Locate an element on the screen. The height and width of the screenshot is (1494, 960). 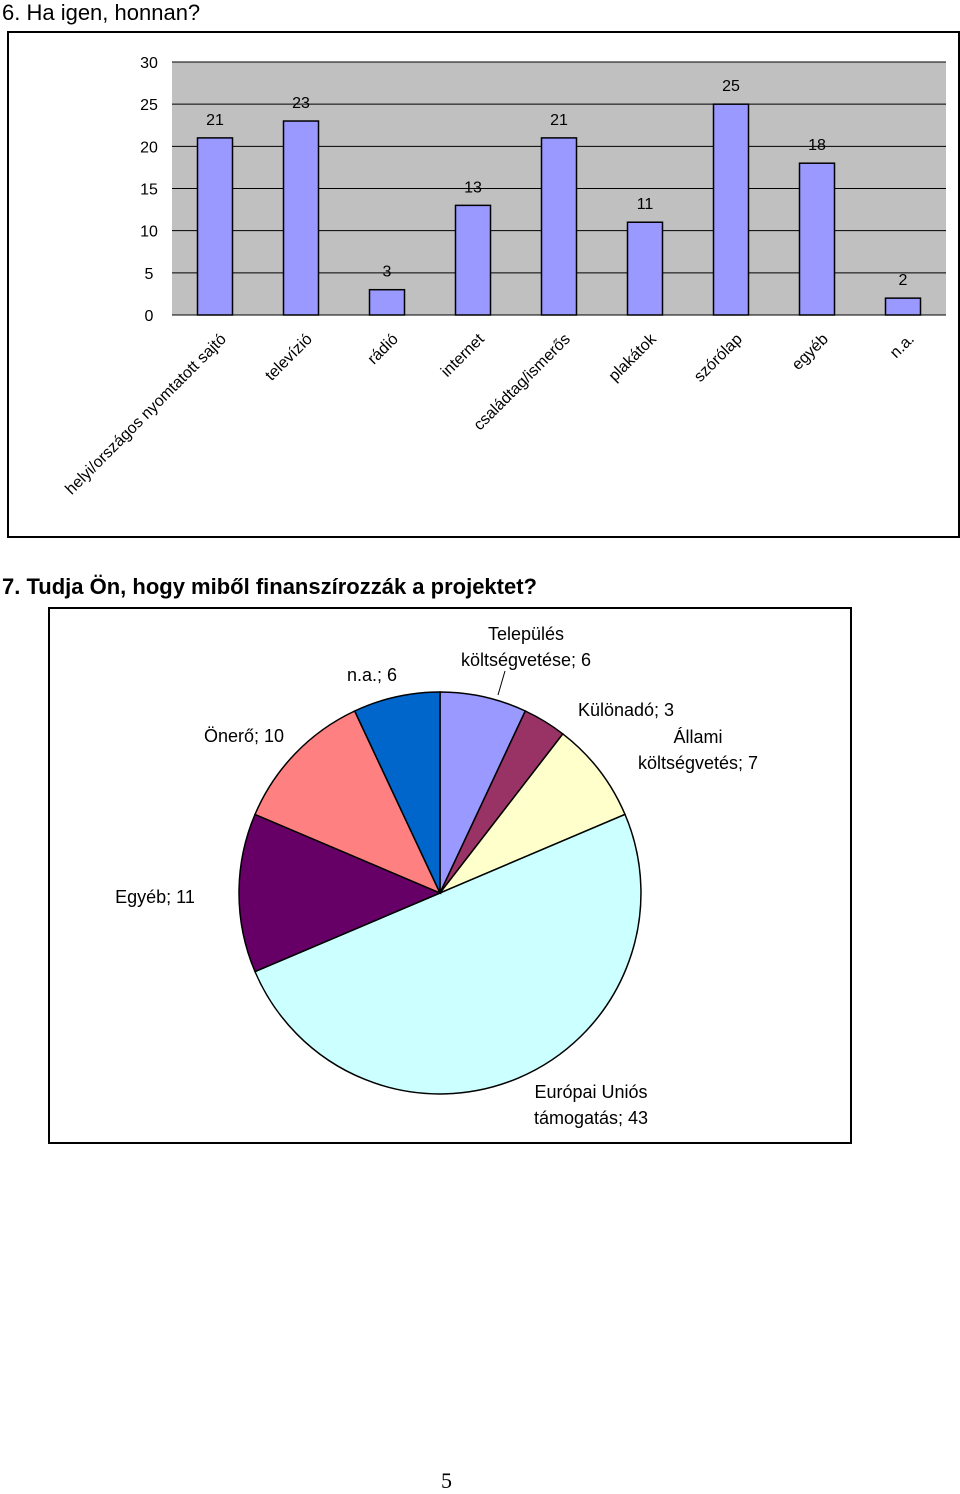
category-label: egyéb is located at coordinates (810, 352).